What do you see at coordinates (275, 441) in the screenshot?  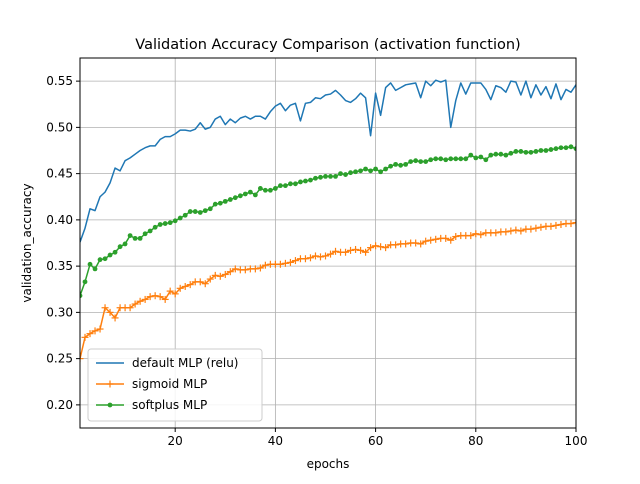 I see `x-tick-label: 40` at bounding box center [275, 441].